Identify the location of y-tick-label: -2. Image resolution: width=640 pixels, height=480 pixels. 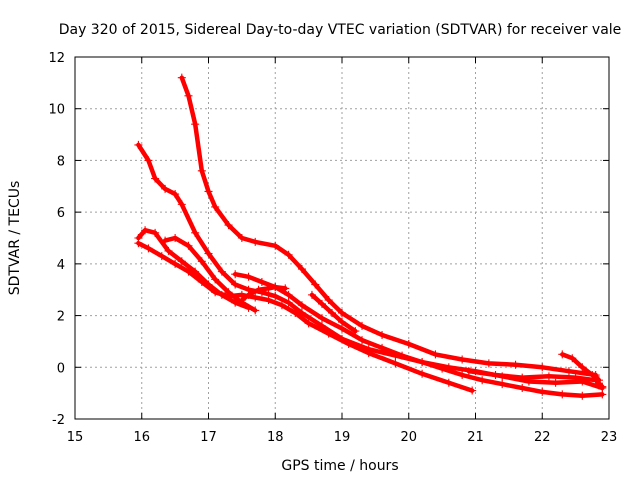
(58, 420).